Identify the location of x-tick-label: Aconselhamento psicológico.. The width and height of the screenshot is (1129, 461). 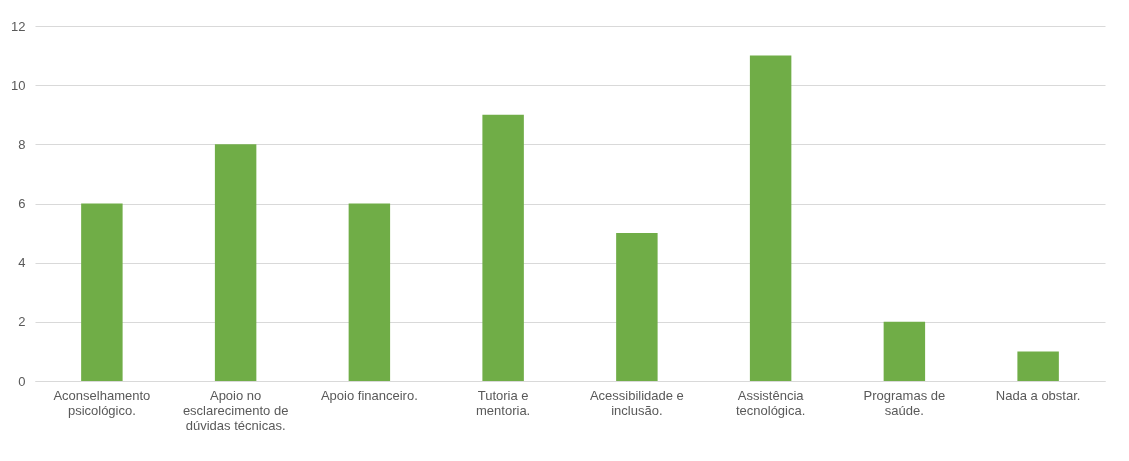
(102, 402).